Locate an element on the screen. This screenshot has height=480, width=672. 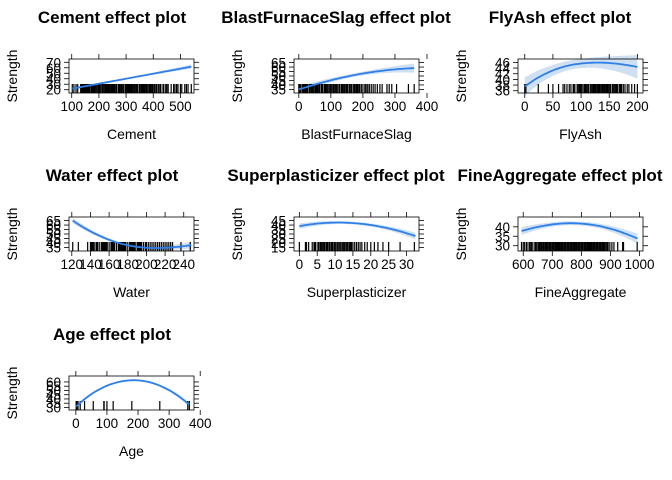
x-tick-label: 700 is located at coordinates (552, 264).